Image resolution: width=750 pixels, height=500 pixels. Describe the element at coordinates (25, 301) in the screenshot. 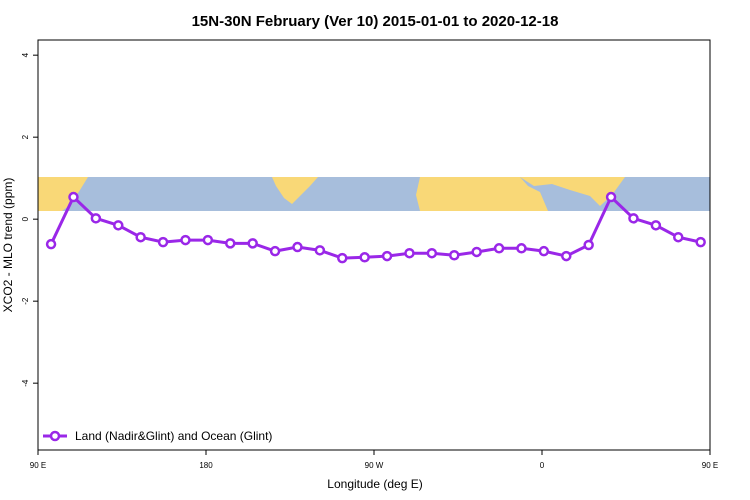

I see `y-tick-label: -2` at that location.